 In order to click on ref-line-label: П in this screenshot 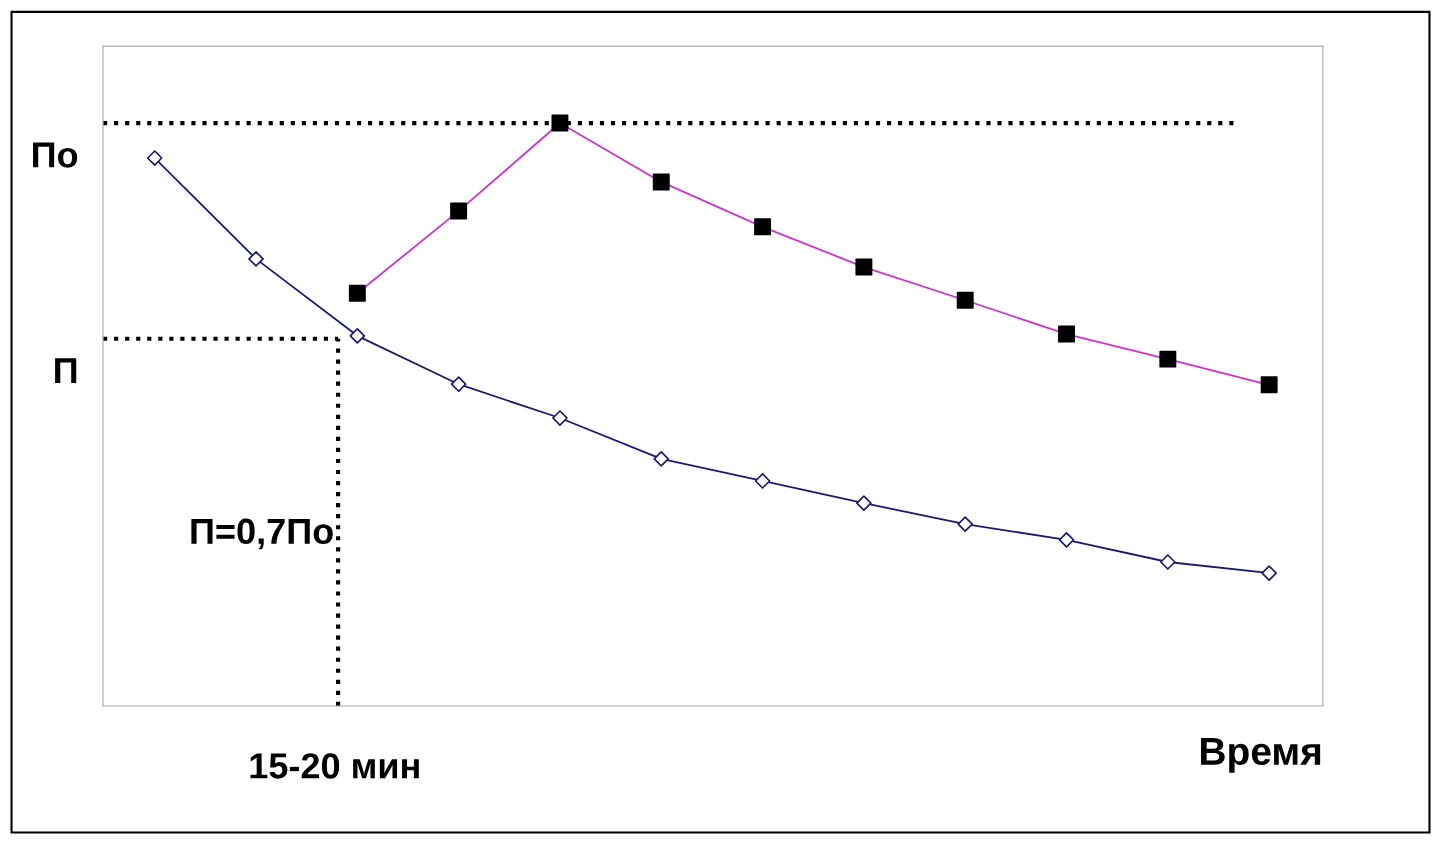, I will do `click(66, 371)`.